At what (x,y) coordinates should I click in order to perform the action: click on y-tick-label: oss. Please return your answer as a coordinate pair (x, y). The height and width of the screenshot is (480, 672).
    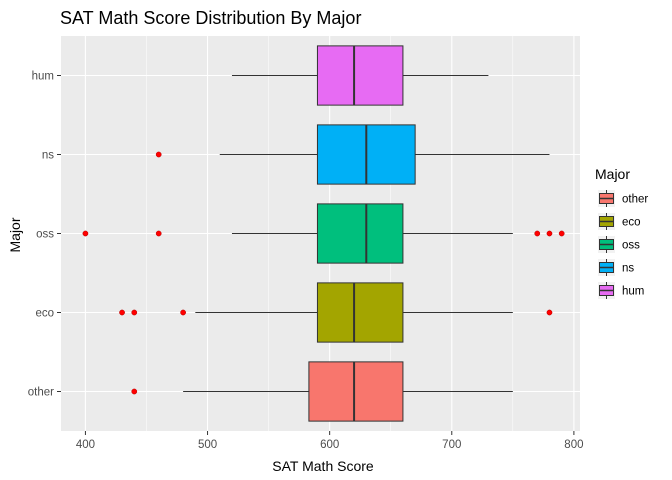
    Looking at the image, I should click on (45, 235).